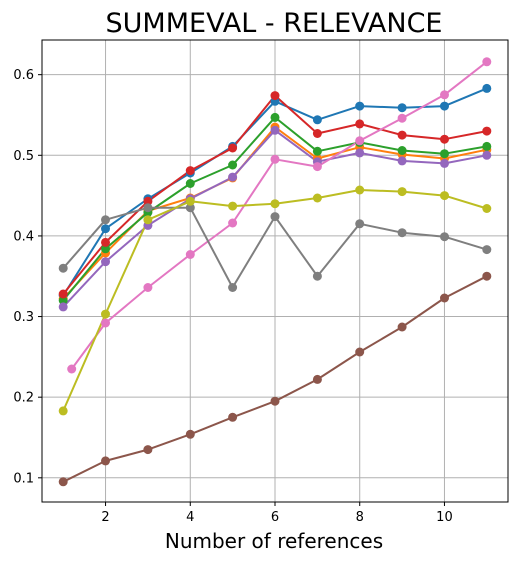 The image size is (516, 561). Describe the element at coordinates (23, 317) in the screenshot. I see `y-tick-label: 0.3` at that location.